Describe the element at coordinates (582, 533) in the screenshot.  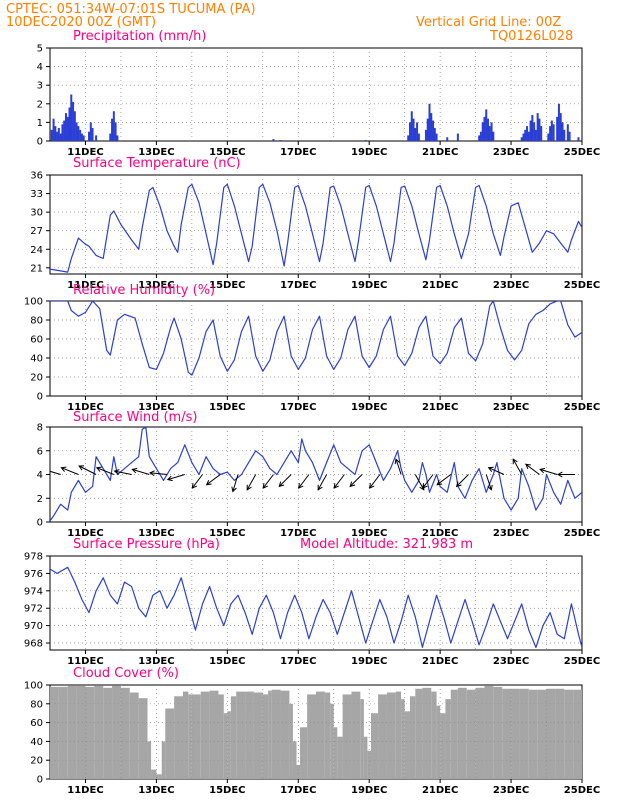
I see `wind-xtick-label: 25DEC` at that location.